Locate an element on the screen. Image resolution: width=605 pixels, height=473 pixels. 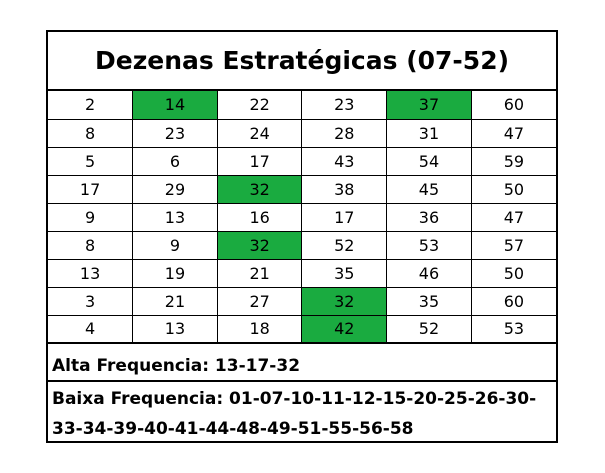
grid-cell: 6 is located at coordinates (175, 161).